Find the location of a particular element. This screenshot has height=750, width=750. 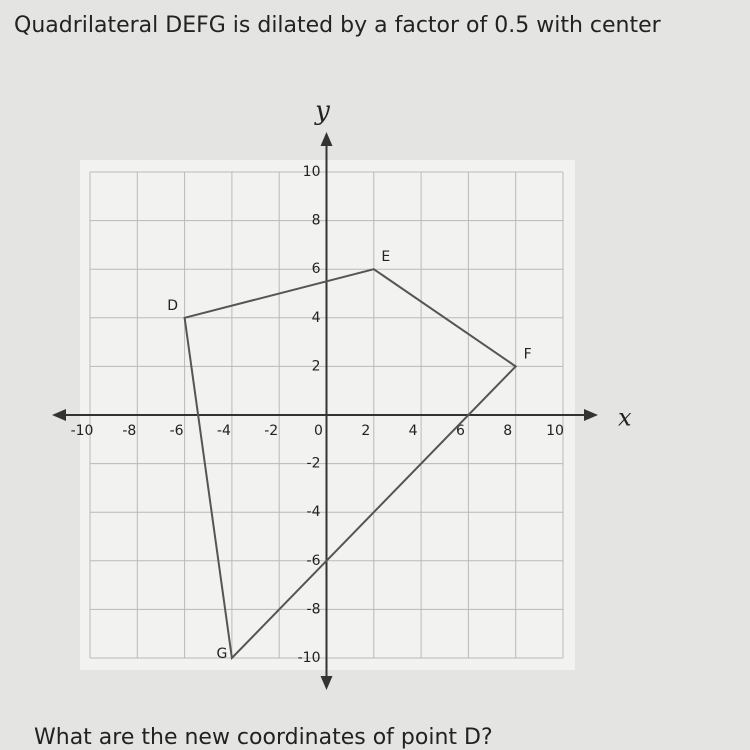

x-tick-label: -6 is located at coordinates (177, 431).